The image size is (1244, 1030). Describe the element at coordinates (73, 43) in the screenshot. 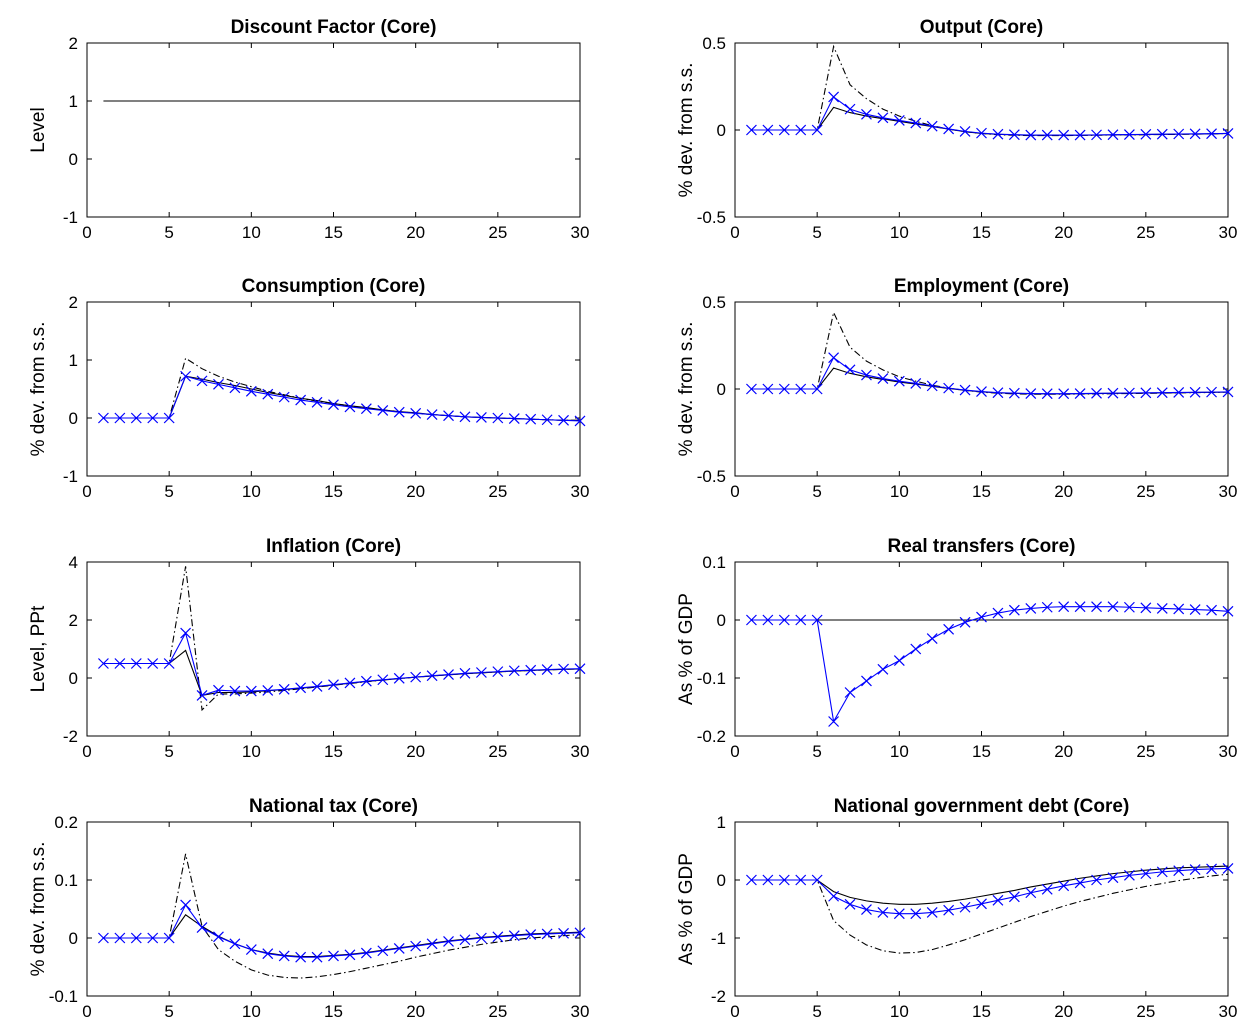

I see `y-tick-label: 2` at that location.